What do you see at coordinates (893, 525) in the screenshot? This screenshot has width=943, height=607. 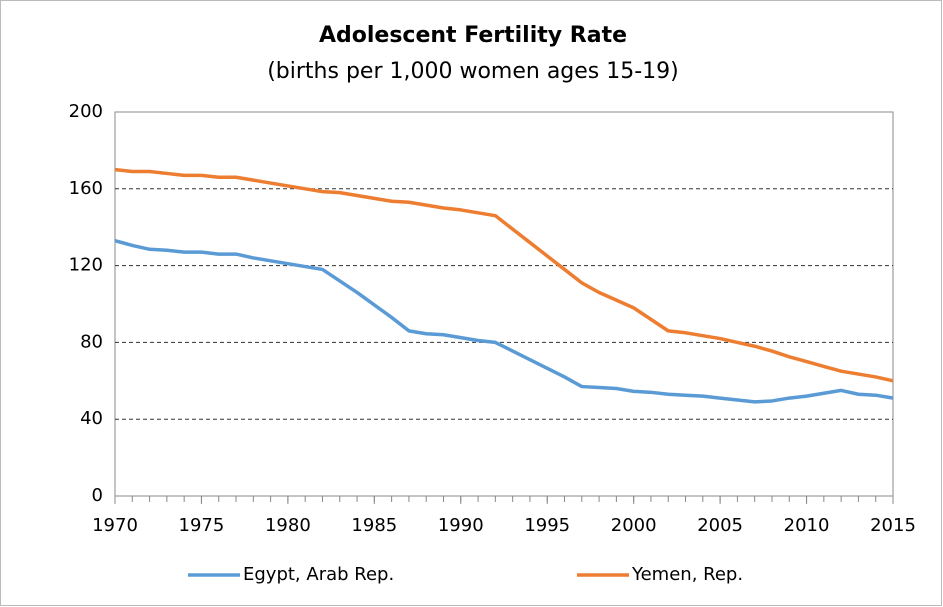 I see `x-tick-label: 2015` at bounding box center [893, 525].